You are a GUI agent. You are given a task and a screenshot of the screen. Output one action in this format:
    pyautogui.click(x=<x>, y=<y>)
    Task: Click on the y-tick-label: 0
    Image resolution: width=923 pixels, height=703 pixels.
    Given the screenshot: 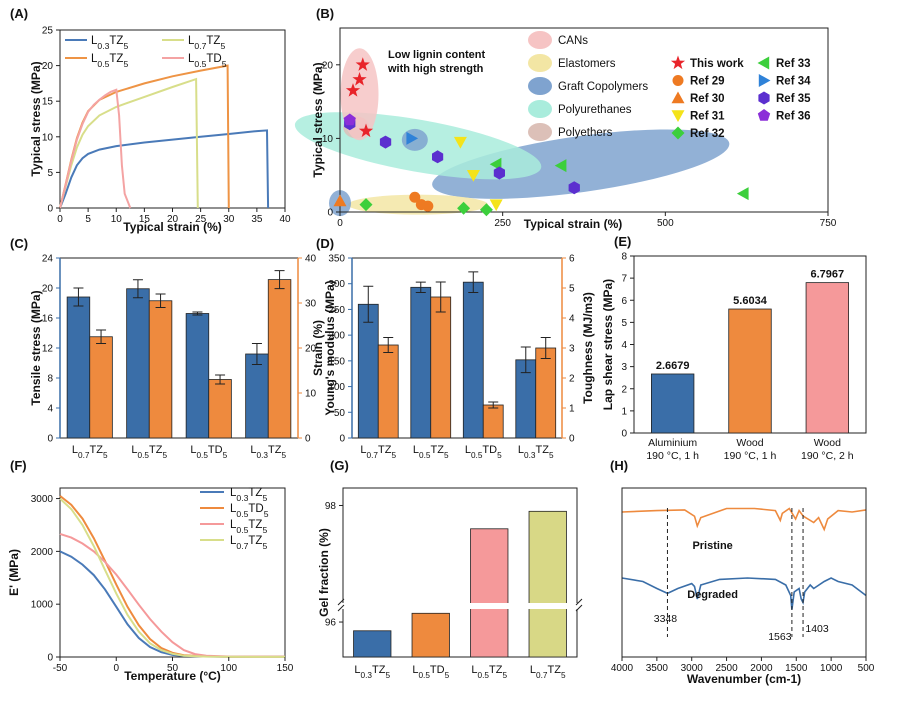 What is the action you would take?
    pyautogui.click(x=572, y=439)
    